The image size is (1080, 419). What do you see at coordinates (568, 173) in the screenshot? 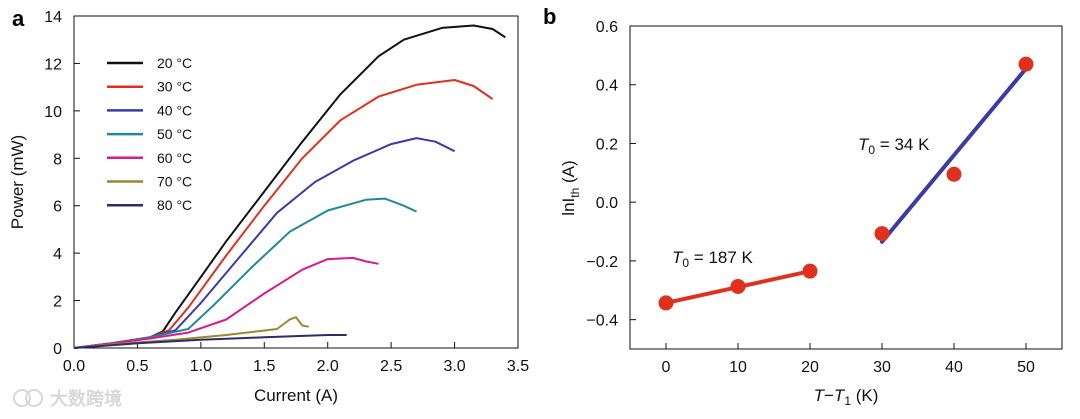
I see `chart-b-ylabel-unit: (A)` at bounding box center [568, 173].